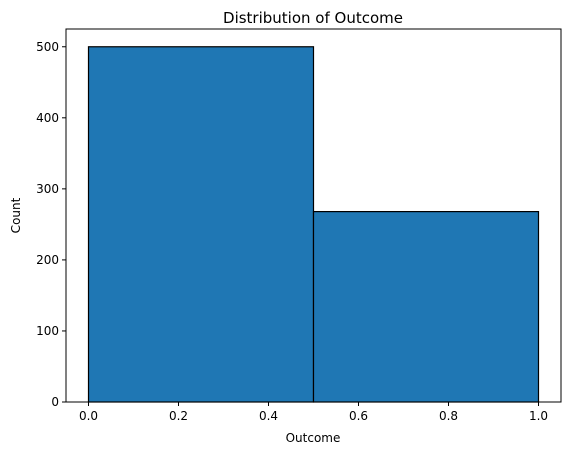  What do you see at coordinates (47, 47) in the screenshot?
I see `y-tick-label: 500` at bounding box center [47, 47].